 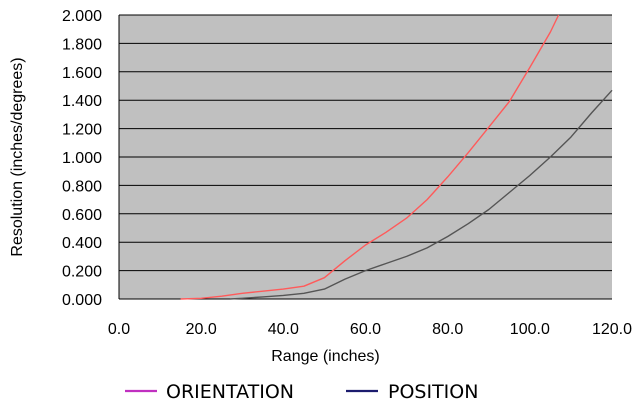 I want to click on x-tick-label: 40.0, so click(x=283, y=329).